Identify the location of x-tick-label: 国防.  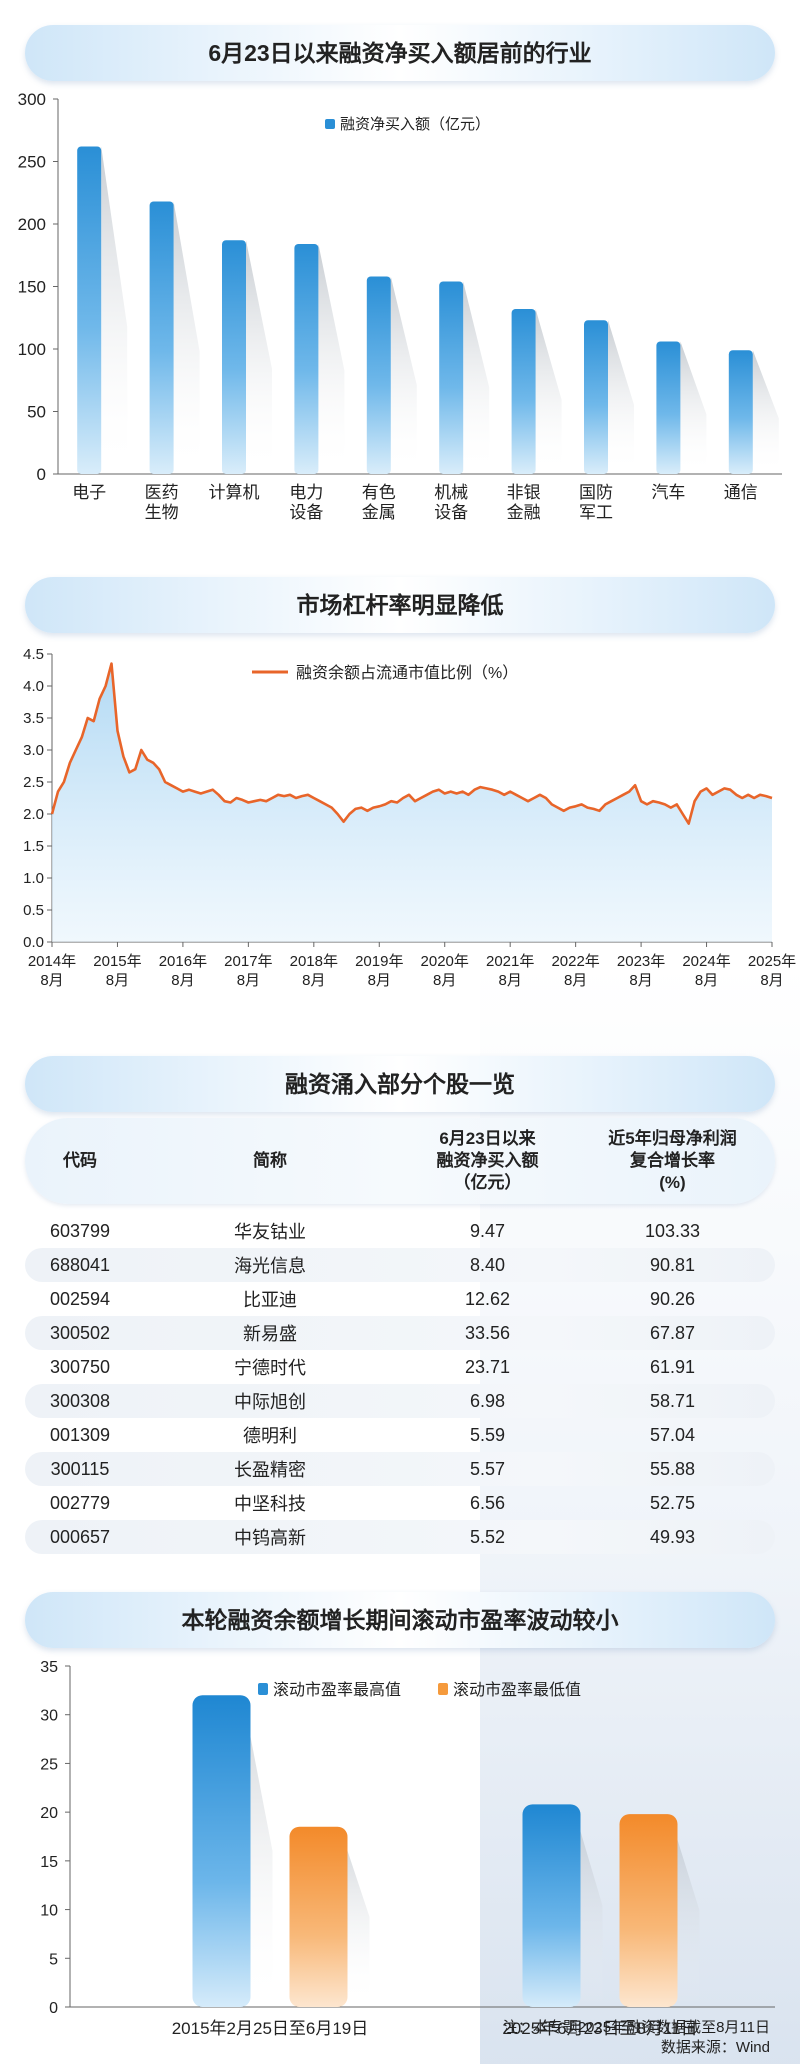
(596, 492).